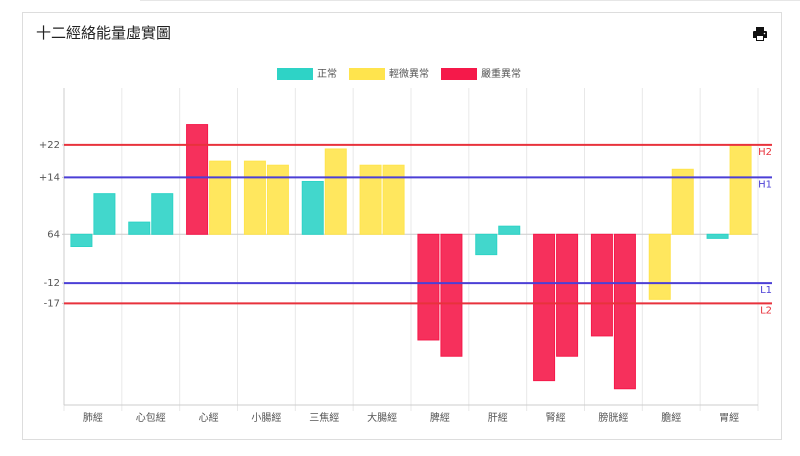  I want to click on top-edge, so click(470, 0).